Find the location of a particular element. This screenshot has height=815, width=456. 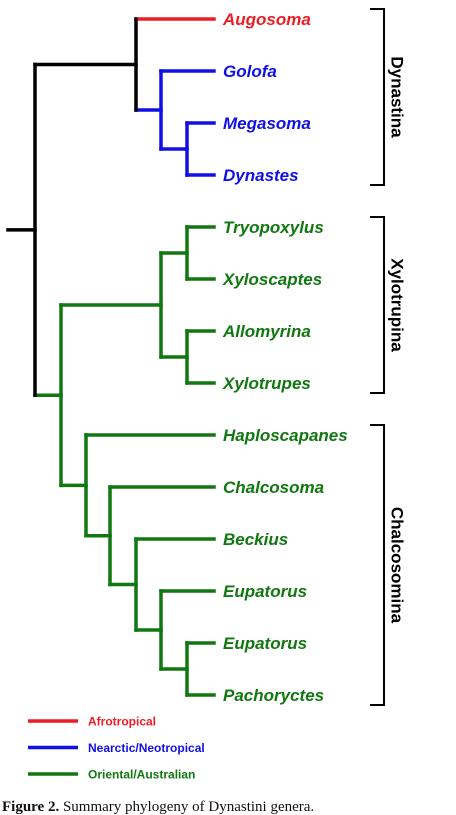

legend-label-oriental: Oriental/Australian is located at coordinates (141, 775).